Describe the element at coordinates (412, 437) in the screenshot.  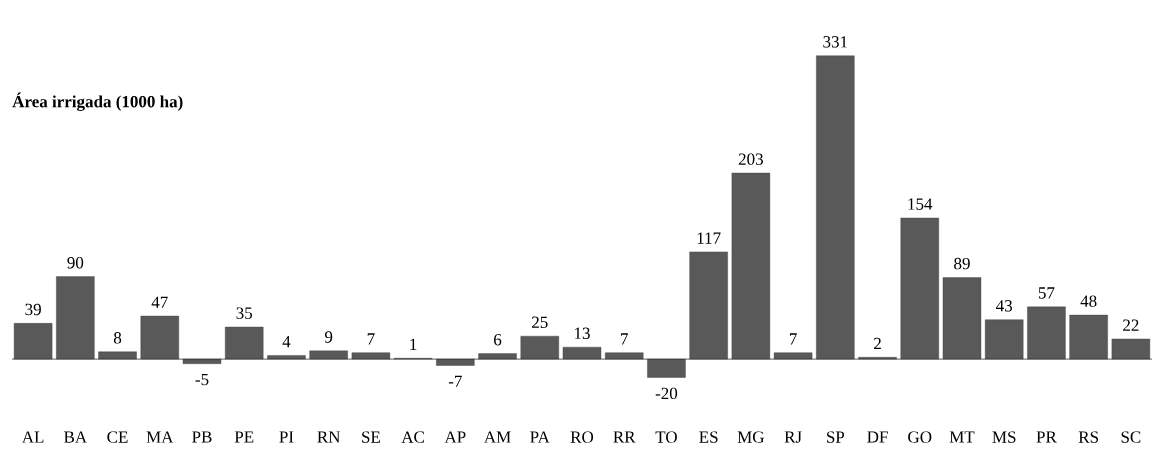
I see `x-tick-label: AC` at that location.